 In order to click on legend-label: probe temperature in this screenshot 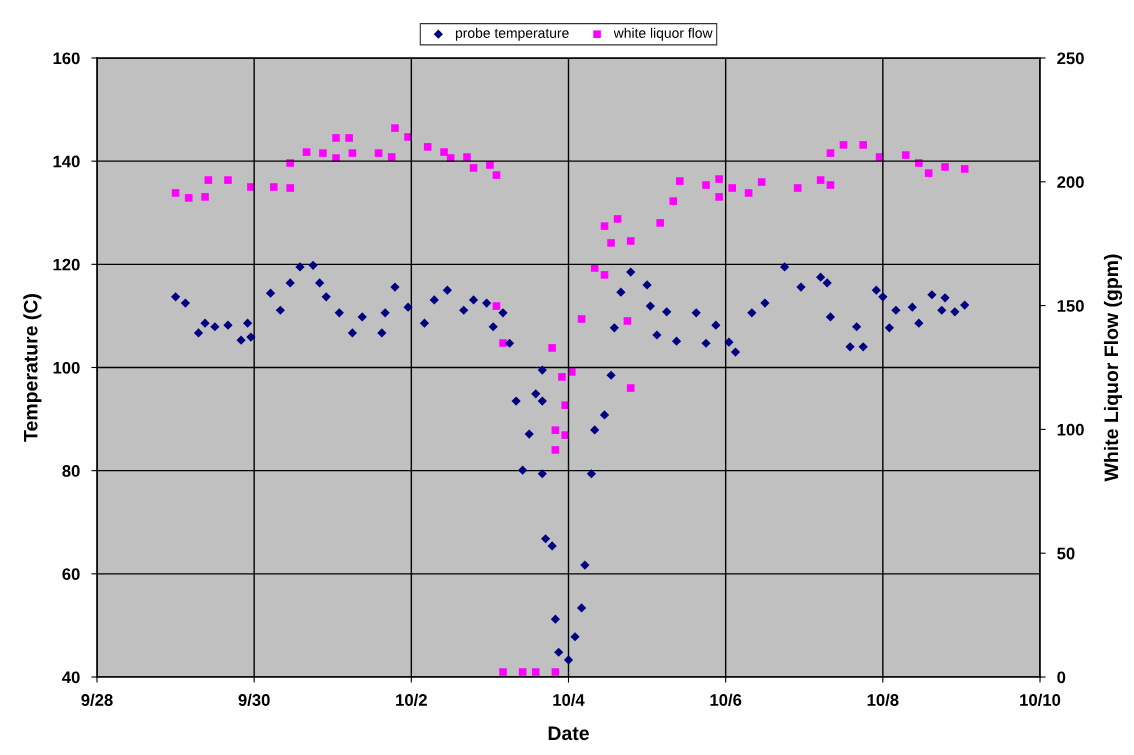, I will do `click(512, 34)`.